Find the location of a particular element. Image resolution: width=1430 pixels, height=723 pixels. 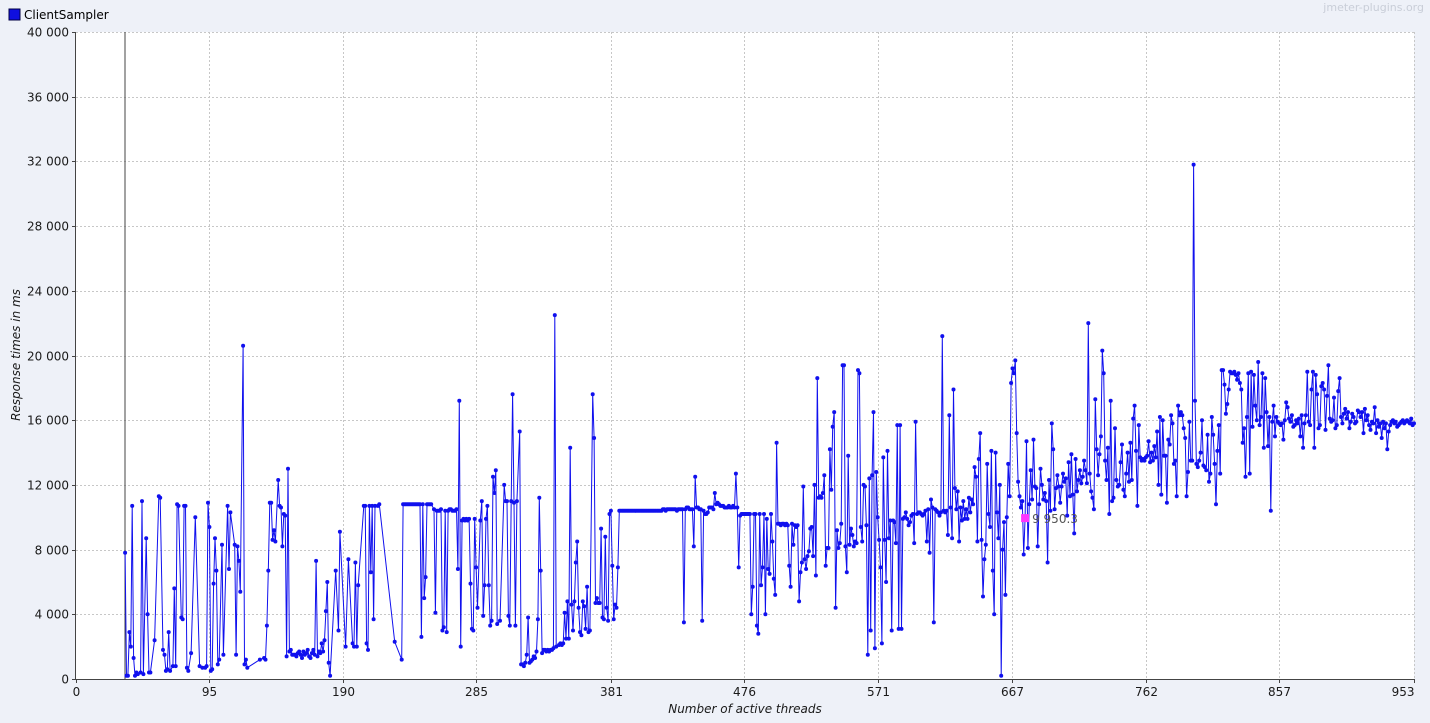

watermark: jmeter-plugins.org is located at coordinates (1373, 7).